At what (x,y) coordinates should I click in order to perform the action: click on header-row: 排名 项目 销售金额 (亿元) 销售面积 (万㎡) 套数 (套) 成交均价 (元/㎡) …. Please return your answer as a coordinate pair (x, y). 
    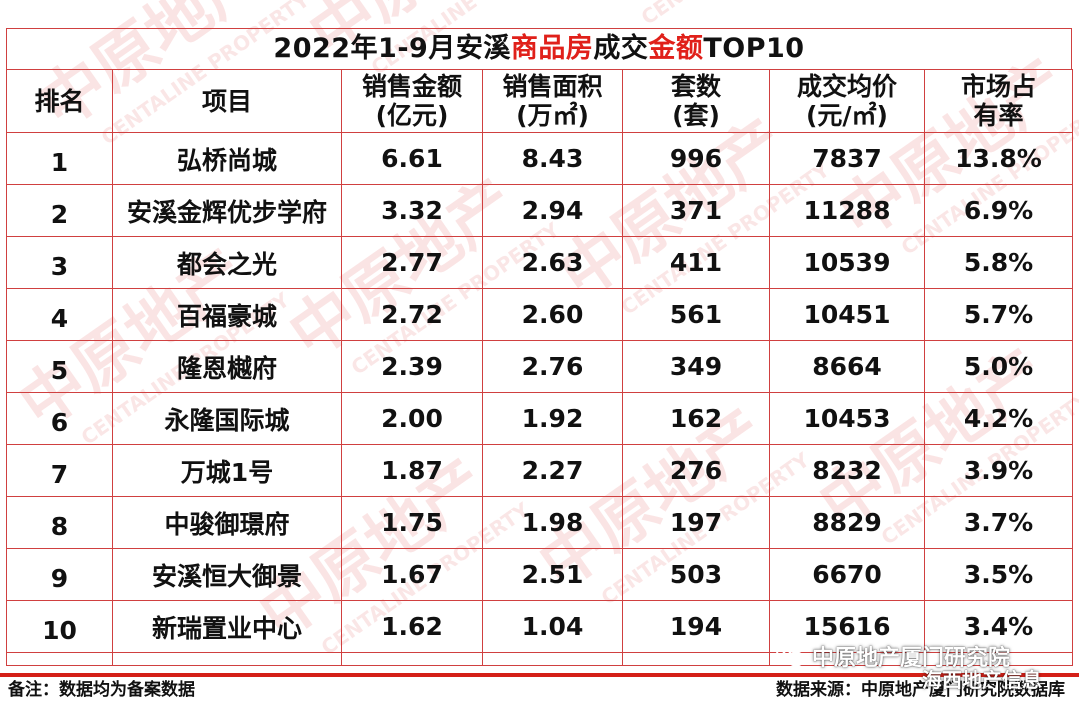
    Looking at the image, I should click on (539, 101).